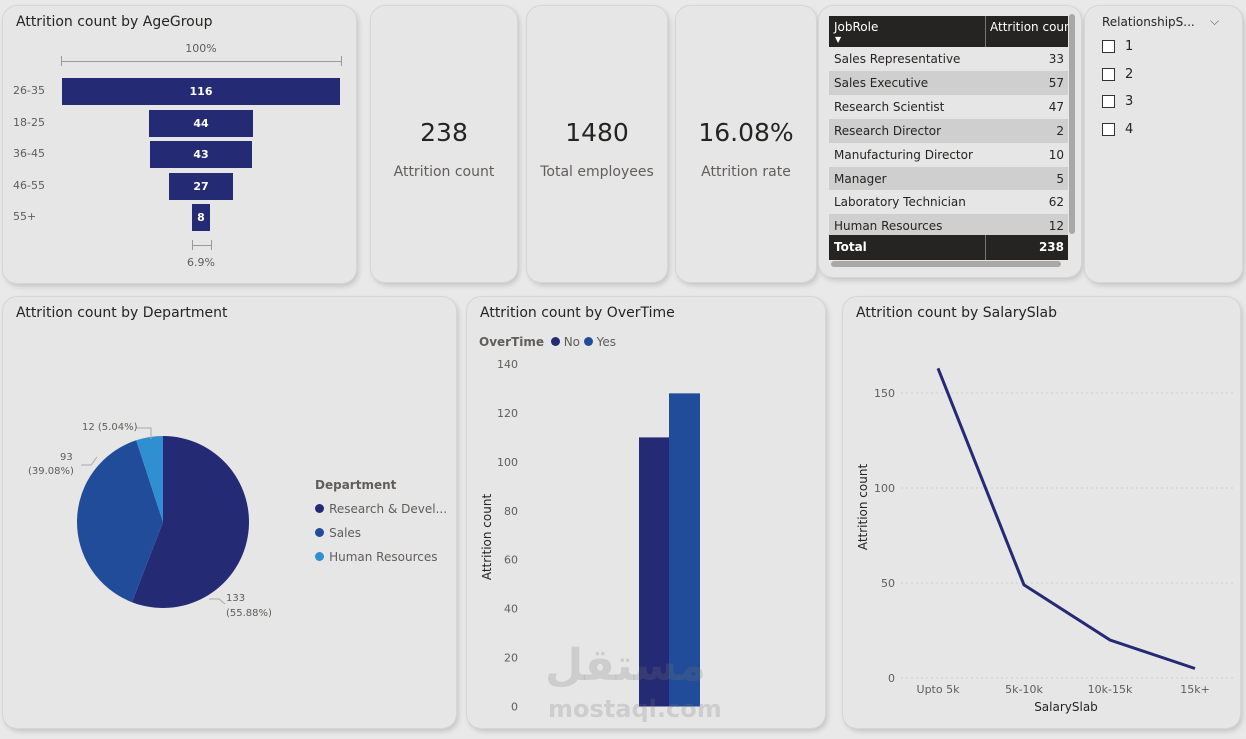  I want to click on funnel-top-bracket, so click(201, 61).